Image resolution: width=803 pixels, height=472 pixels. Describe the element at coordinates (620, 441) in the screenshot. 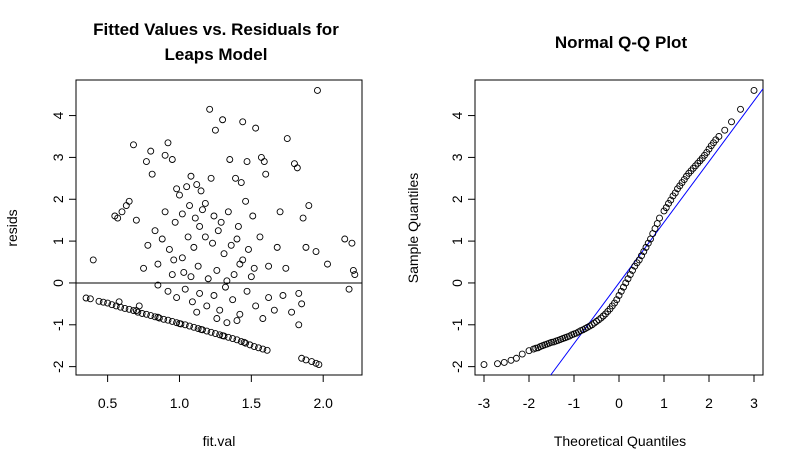

I see `qq-plot-xlabel: Theoretical Quantiles` at that location.